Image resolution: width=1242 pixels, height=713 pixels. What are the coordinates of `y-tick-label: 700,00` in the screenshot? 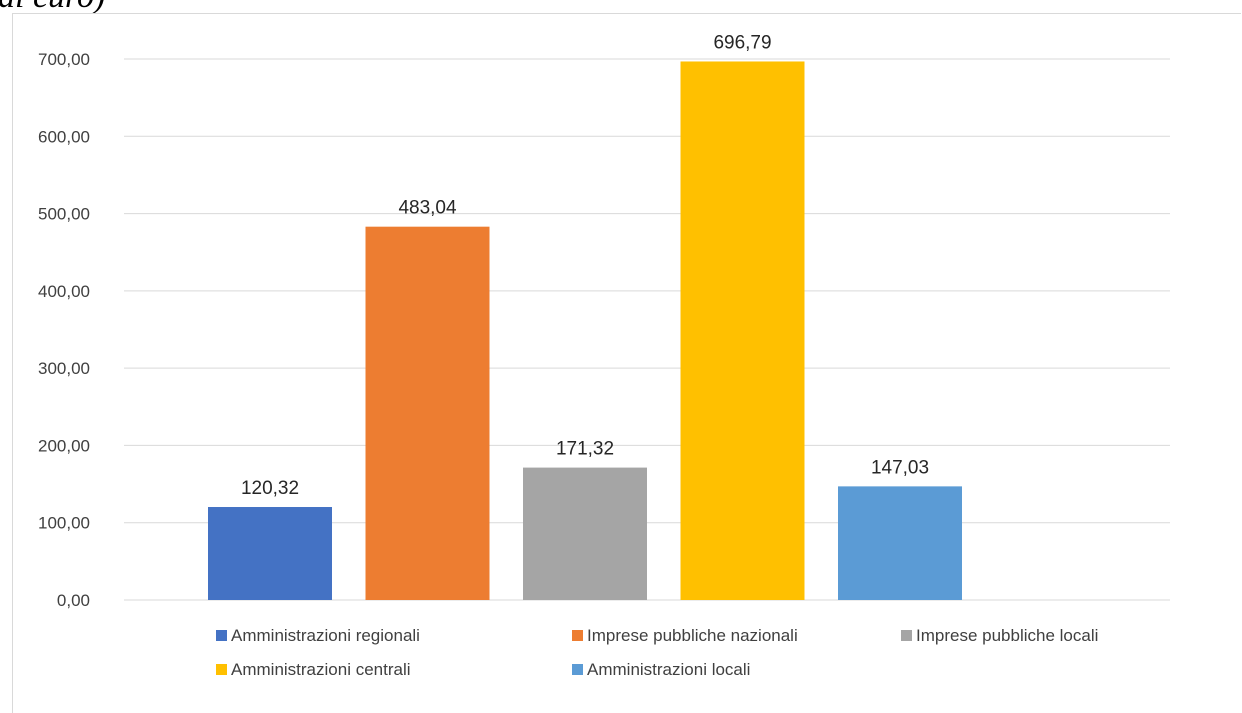 It's located at (64, 59).